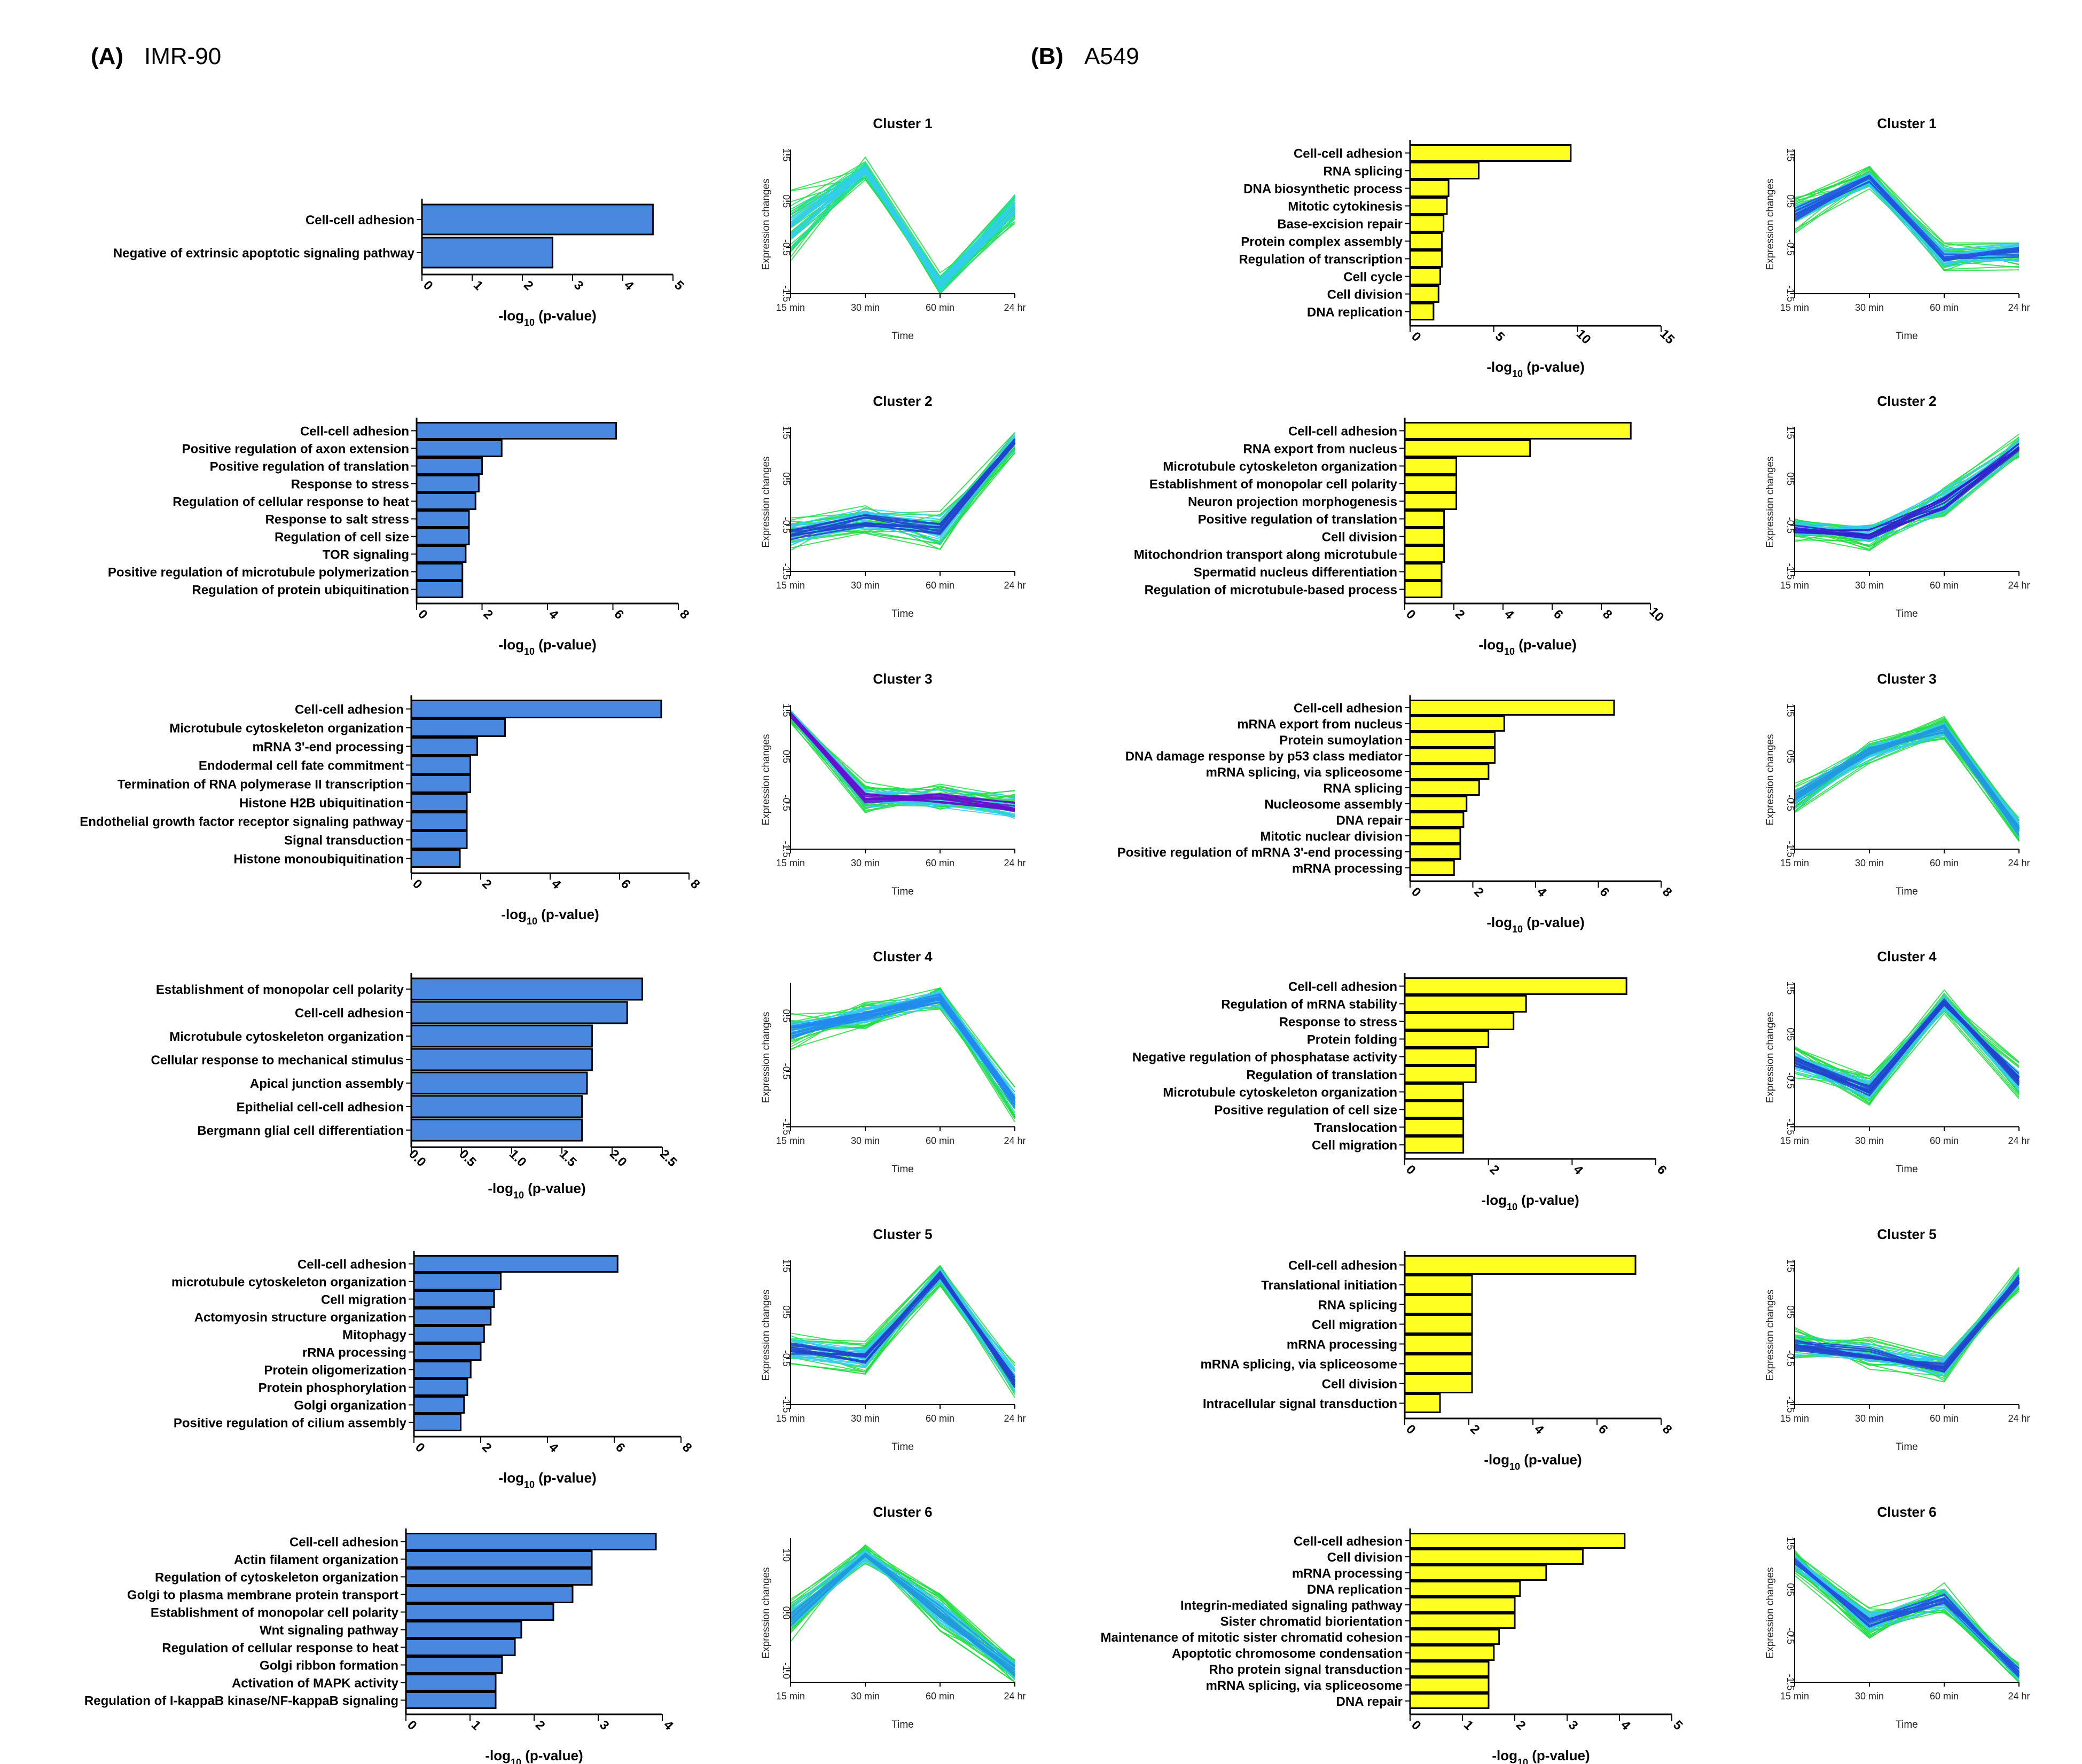 Image resolution: width=2082 pixels, height=1764 pixels. Describe the element at coordinates (440, 572) in the screenshot. I see `bar-positive-regulation-of-microtubule-polymerization` at that location.